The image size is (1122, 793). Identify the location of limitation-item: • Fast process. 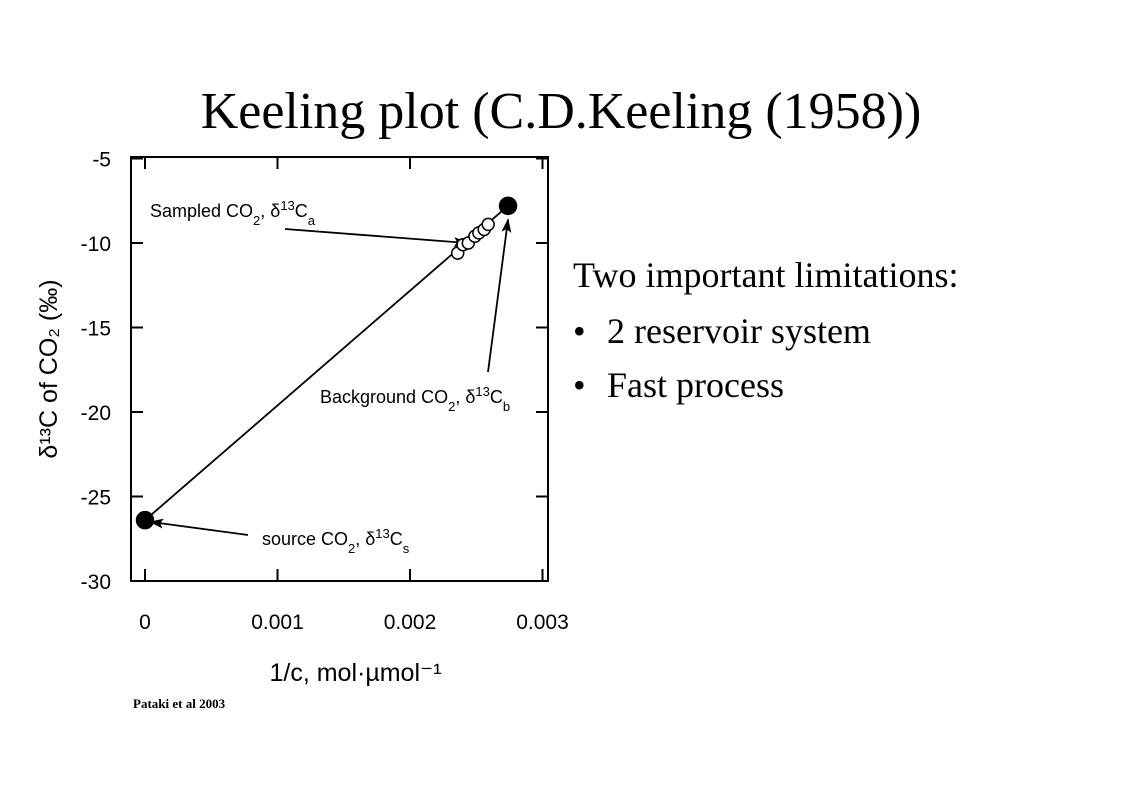
(765, 385).